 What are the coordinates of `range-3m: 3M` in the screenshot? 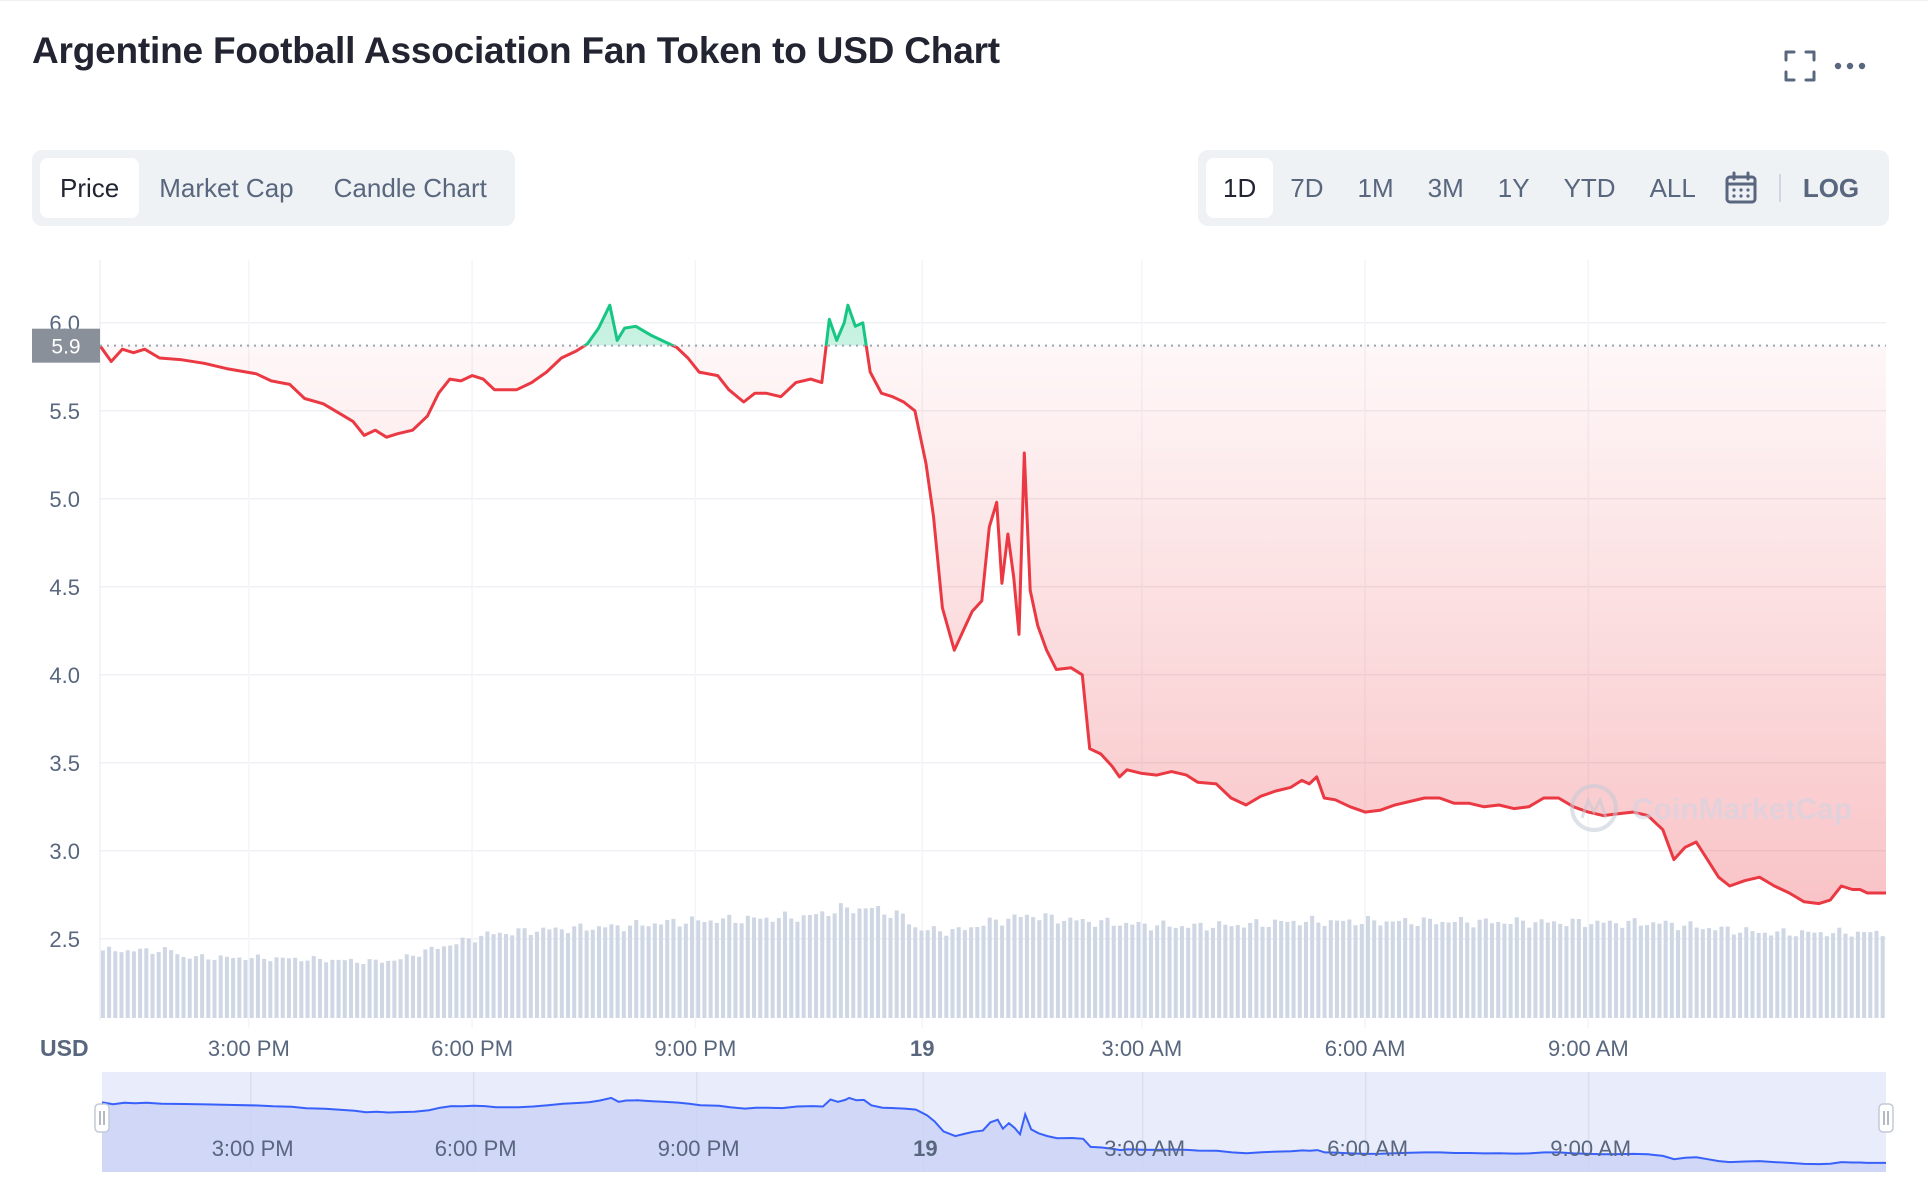 It's located at (1445, 187).